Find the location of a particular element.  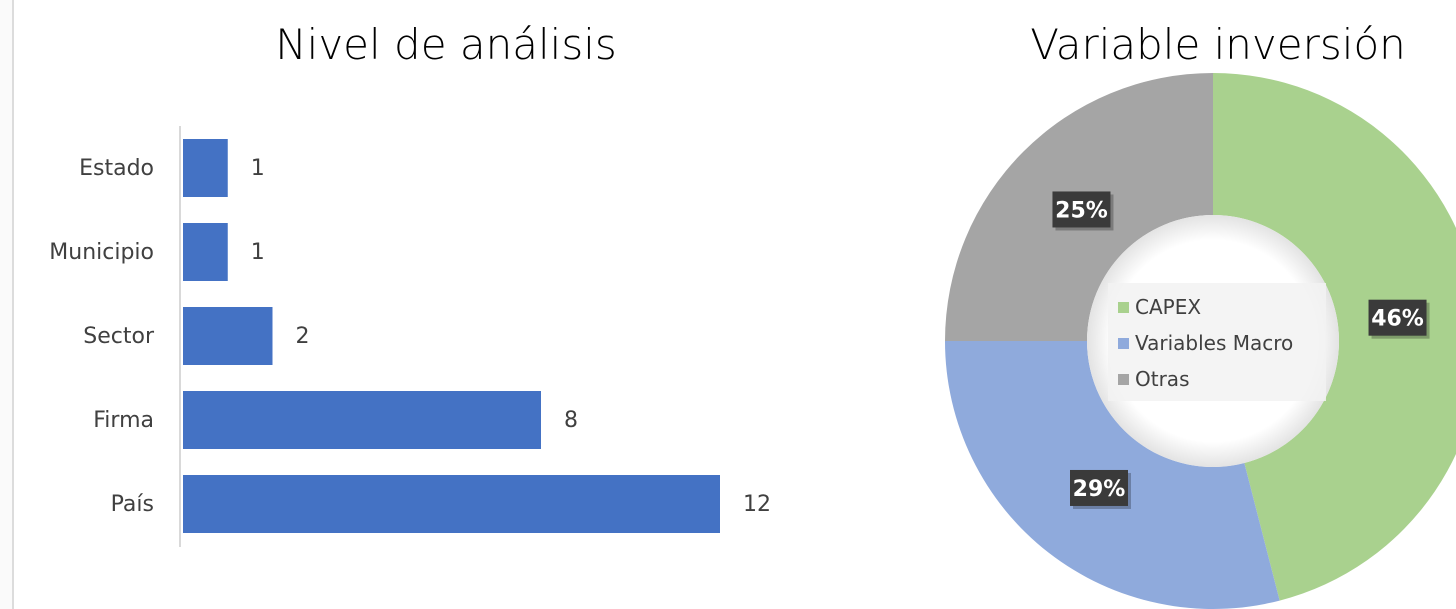

legend-item-capex: CAPEX is located at coordinates (1217, 307).